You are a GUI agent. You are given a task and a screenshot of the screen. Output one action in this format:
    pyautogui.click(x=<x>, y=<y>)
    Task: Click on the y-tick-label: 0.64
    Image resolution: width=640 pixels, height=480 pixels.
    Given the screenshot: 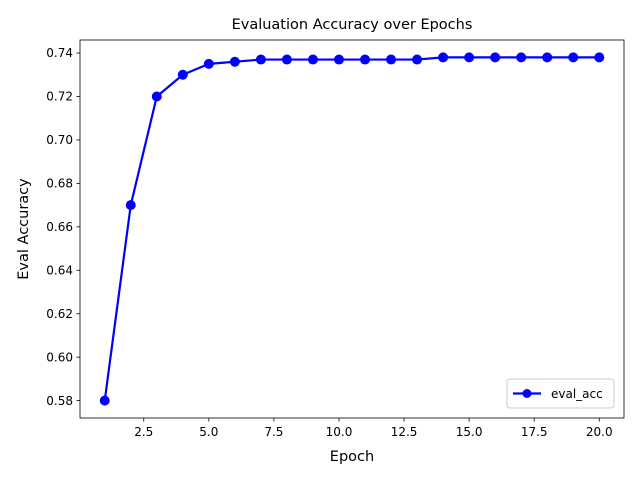 What is the action you would take?
    pyautogui.click(x=59, y=270)
    